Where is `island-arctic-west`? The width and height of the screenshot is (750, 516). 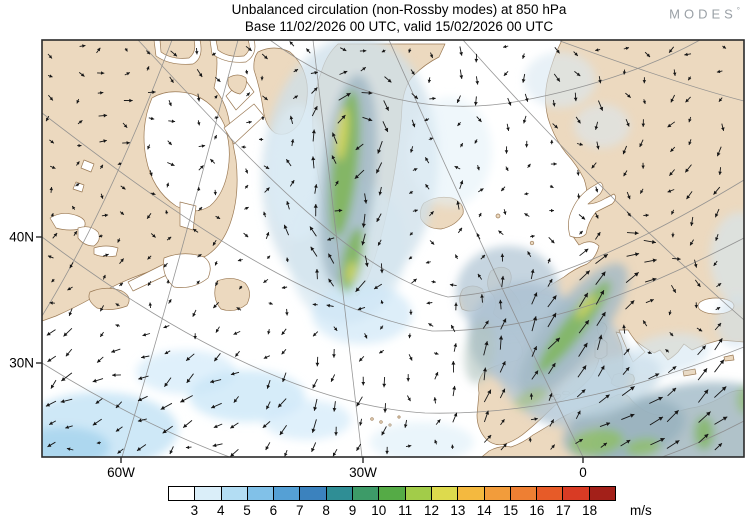 island-arctic-west is located at coordinates (177, 49).